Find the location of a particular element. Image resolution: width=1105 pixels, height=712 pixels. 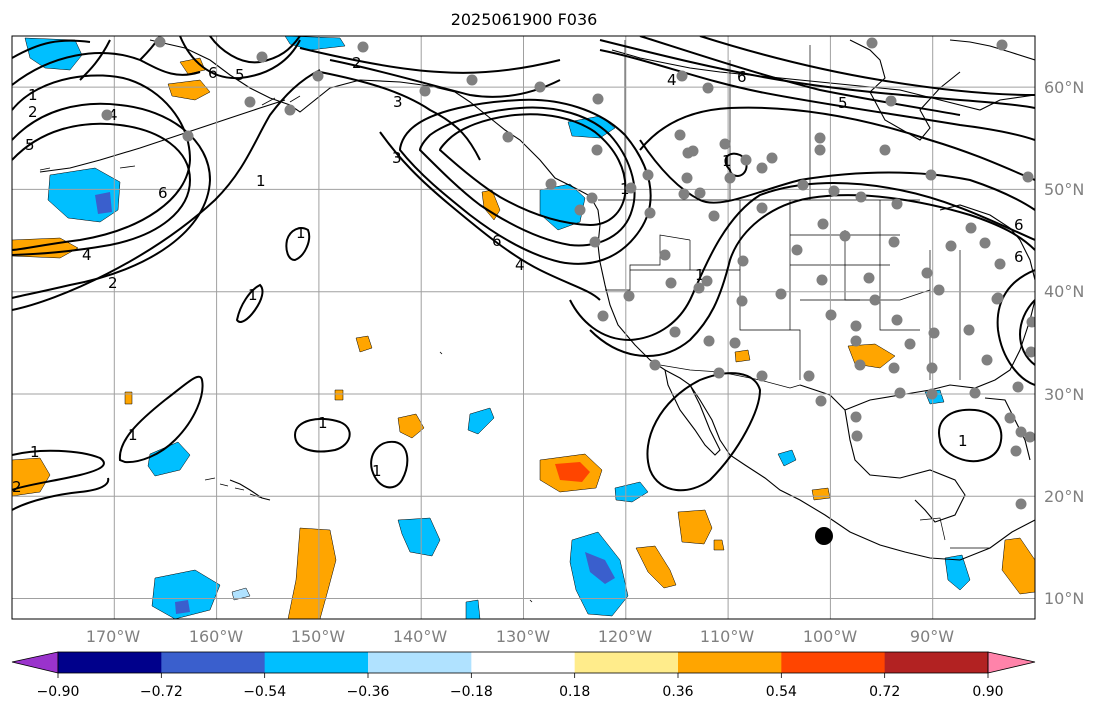

lon-label: 130°W is located at coordinates (523, 636).